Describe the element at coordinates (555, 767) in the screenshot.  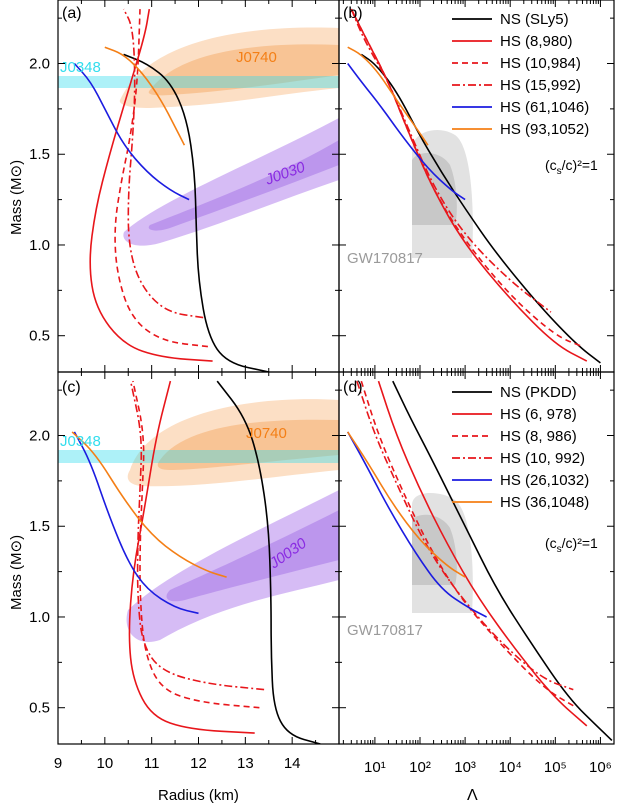
I see `tick-label: 10⁵` at that location.